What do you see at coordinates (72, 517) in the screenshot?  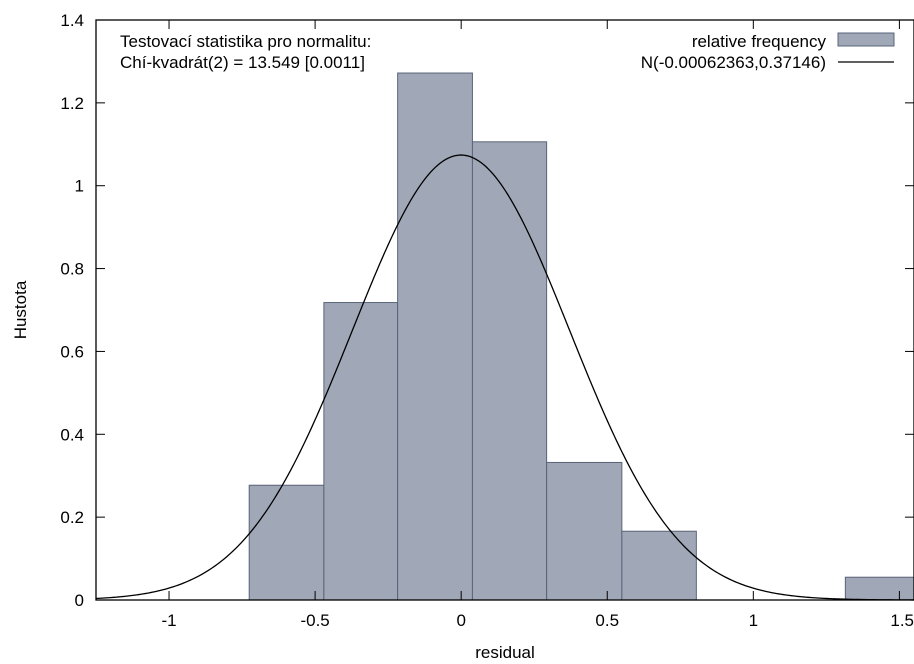 I see `y-tick-label: 0.2` at bounding box center [72, 517].